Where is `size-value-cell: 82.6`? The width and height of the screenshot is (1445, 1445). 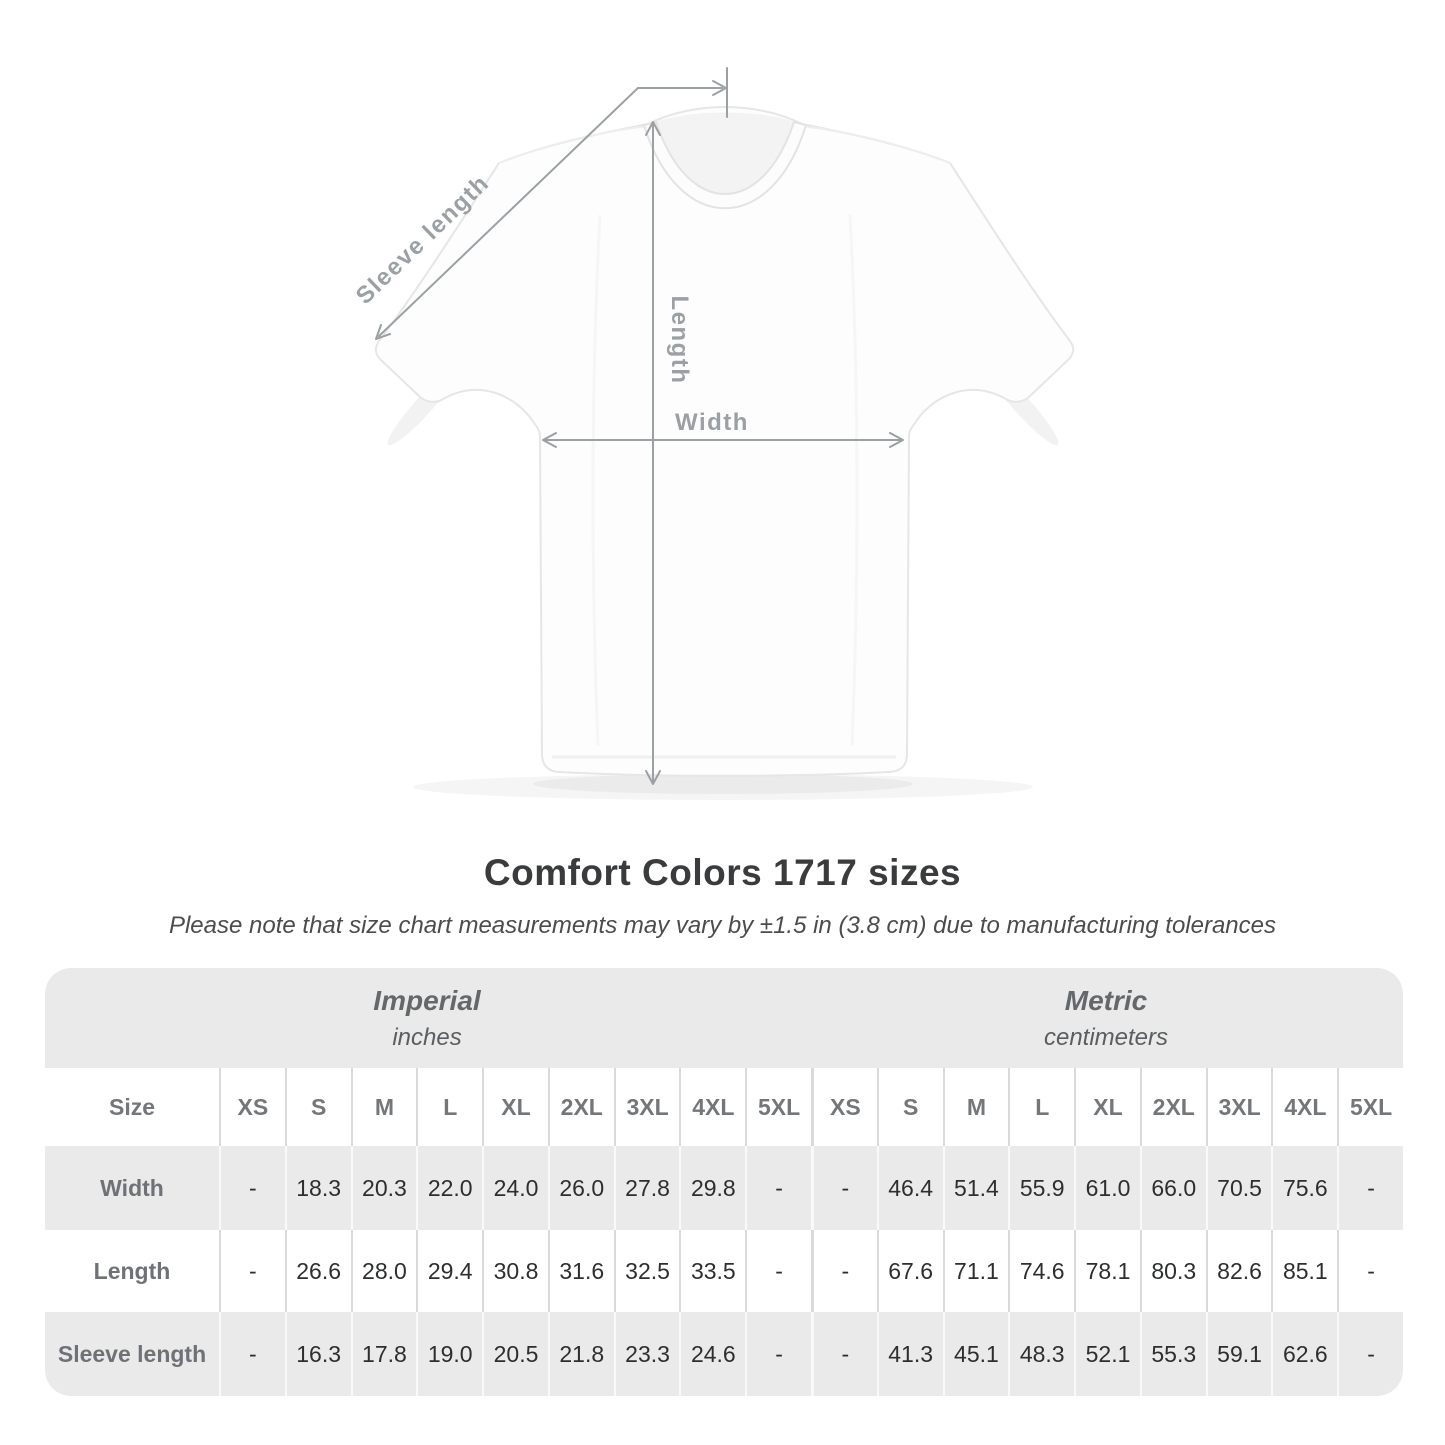
size-value-cell: 82.6 is located at coordinates (1238, 1271).